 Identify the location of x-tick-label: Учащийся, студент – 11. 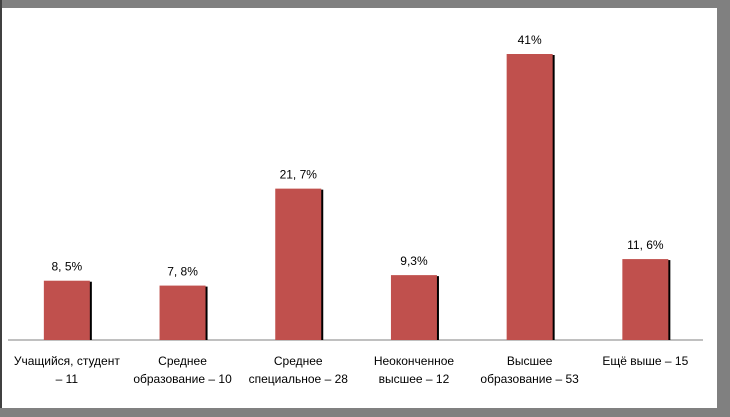
(66, 370).